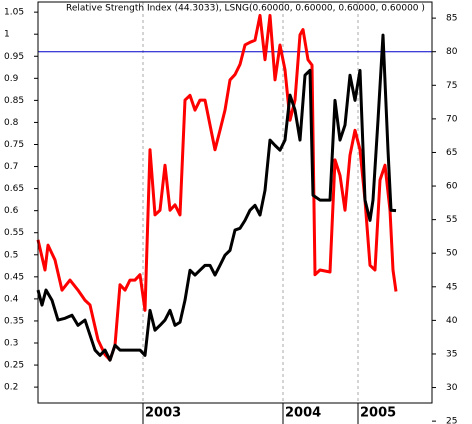 The image size is (472, 424). What do you see at coordinates (14, 145) in the screenshot?
I see `y-tick-label: 0.75` at bounding box center [14, 145].